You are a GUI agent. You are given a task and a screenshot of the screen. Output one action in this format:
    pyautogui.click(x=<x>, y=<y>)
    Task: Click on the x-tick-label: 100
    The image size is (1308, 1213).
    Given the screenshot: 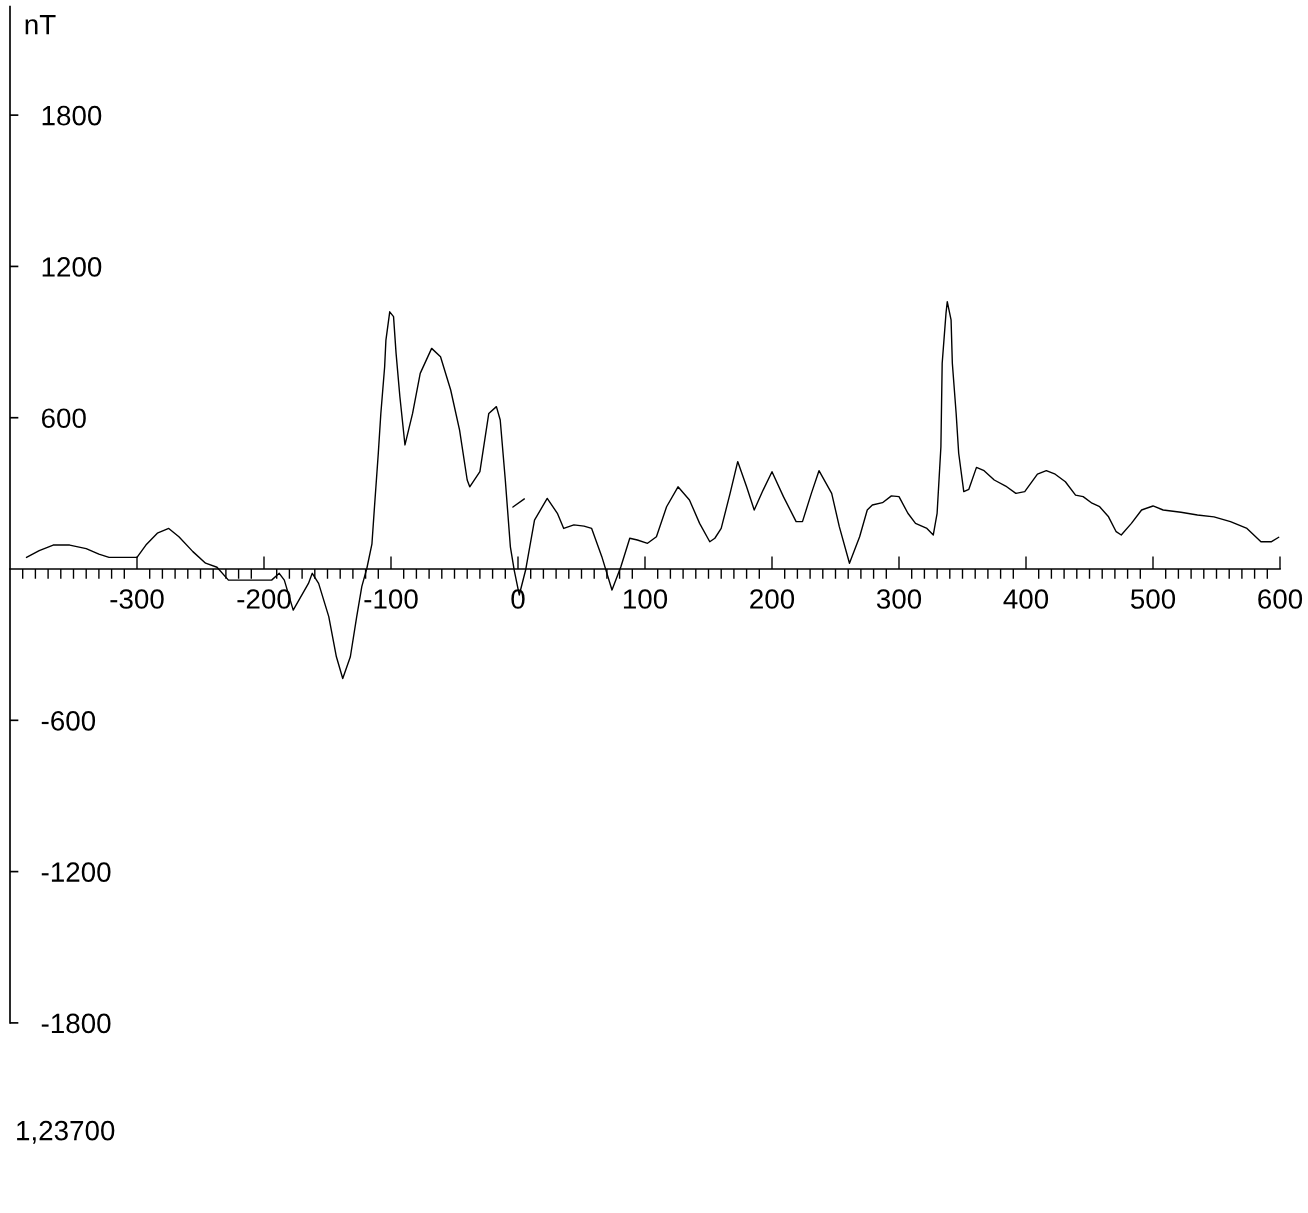 What is the action you would take?
    pyautogui.click(x=645, y=599)
    